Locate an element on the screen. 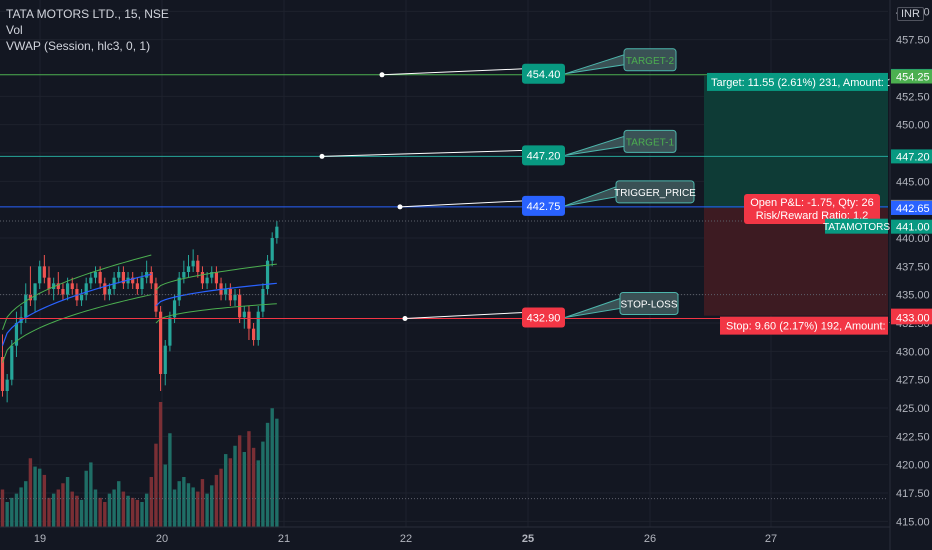  axis-badge-text: 433.00 is located at coordinates (913, 318).